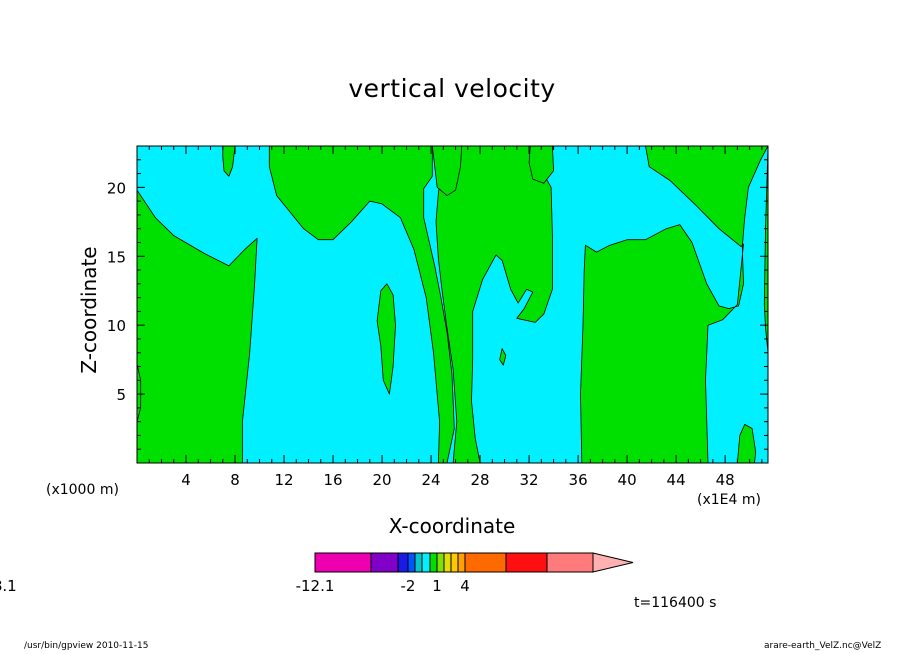  Describe the element at coordinates (116, 326) in the screenshot. I see `y-tick-label: 10` at that location.